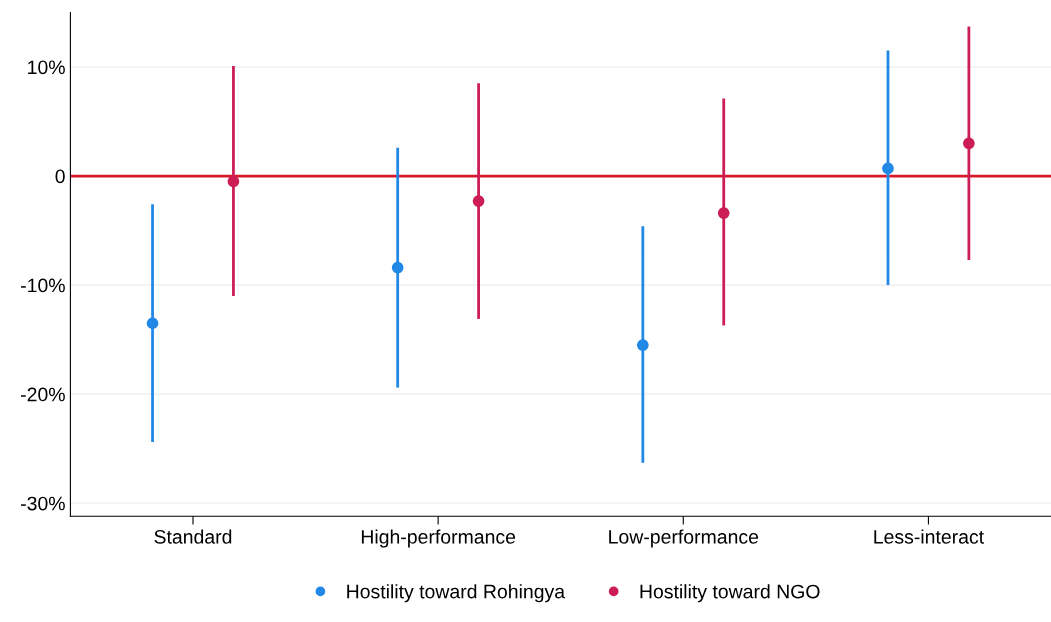 This screenshot has width=1051, height=622. I want to click on x-tick-label: Less-interact, so click(929, 536).